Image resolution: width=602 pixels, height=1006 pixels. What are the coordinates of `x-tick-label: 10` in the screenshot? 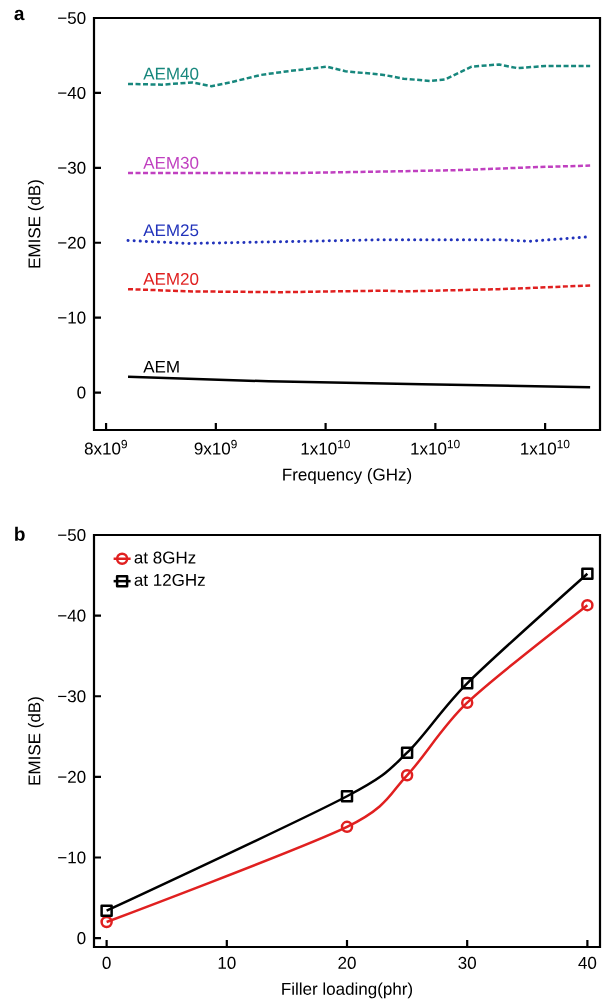 It's located at (227, 962).